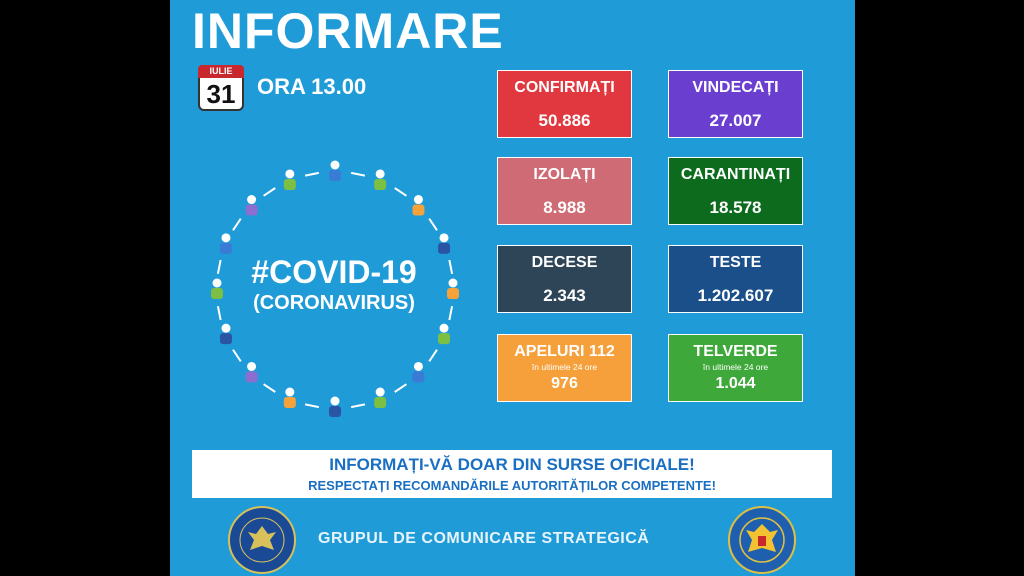  I want to click on time-label: ORA 13.00, so click(312, 86).